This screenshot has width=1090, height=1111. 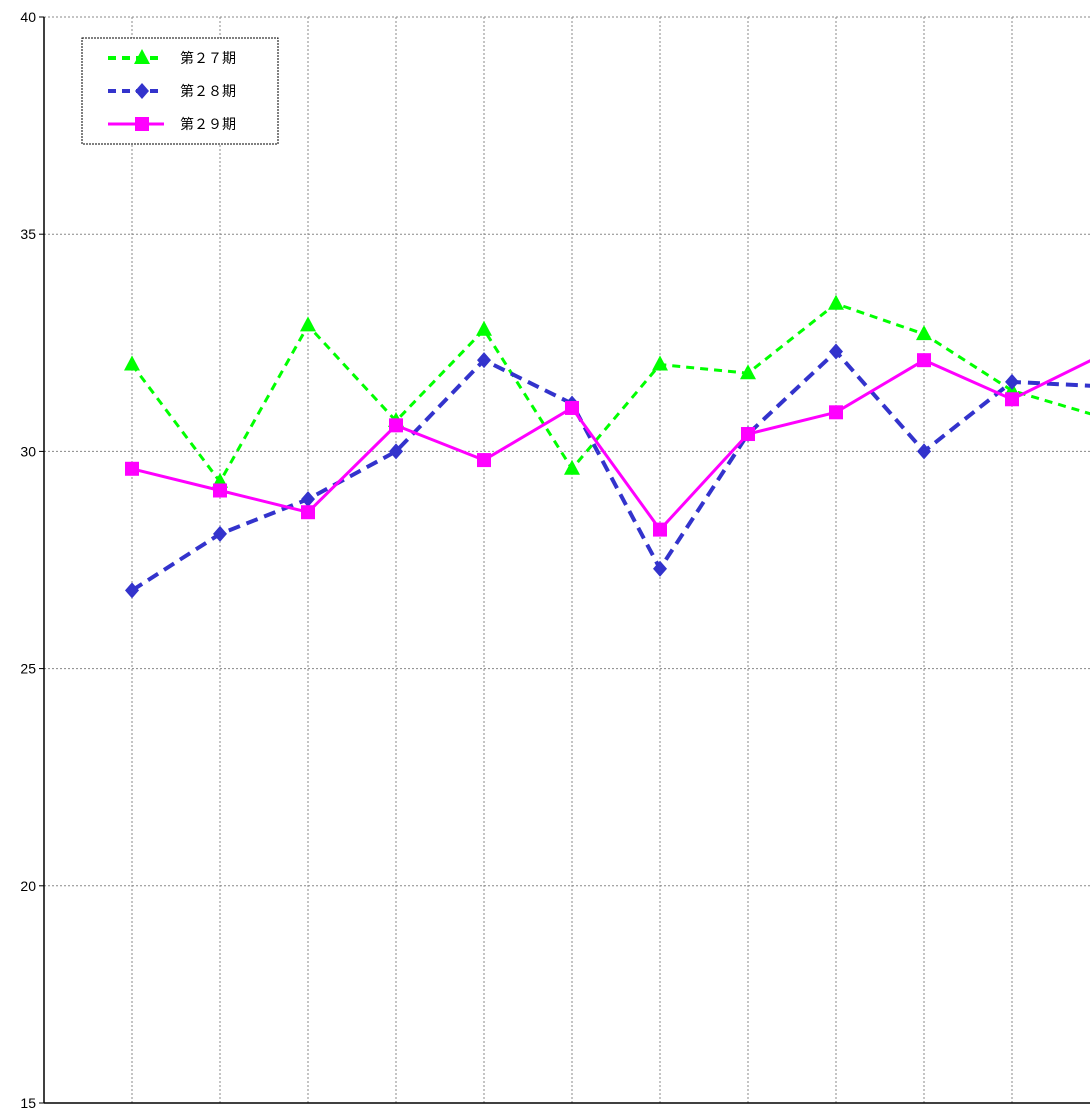 I want to click on y-tick-label: 35, so click(x=28, y=234).